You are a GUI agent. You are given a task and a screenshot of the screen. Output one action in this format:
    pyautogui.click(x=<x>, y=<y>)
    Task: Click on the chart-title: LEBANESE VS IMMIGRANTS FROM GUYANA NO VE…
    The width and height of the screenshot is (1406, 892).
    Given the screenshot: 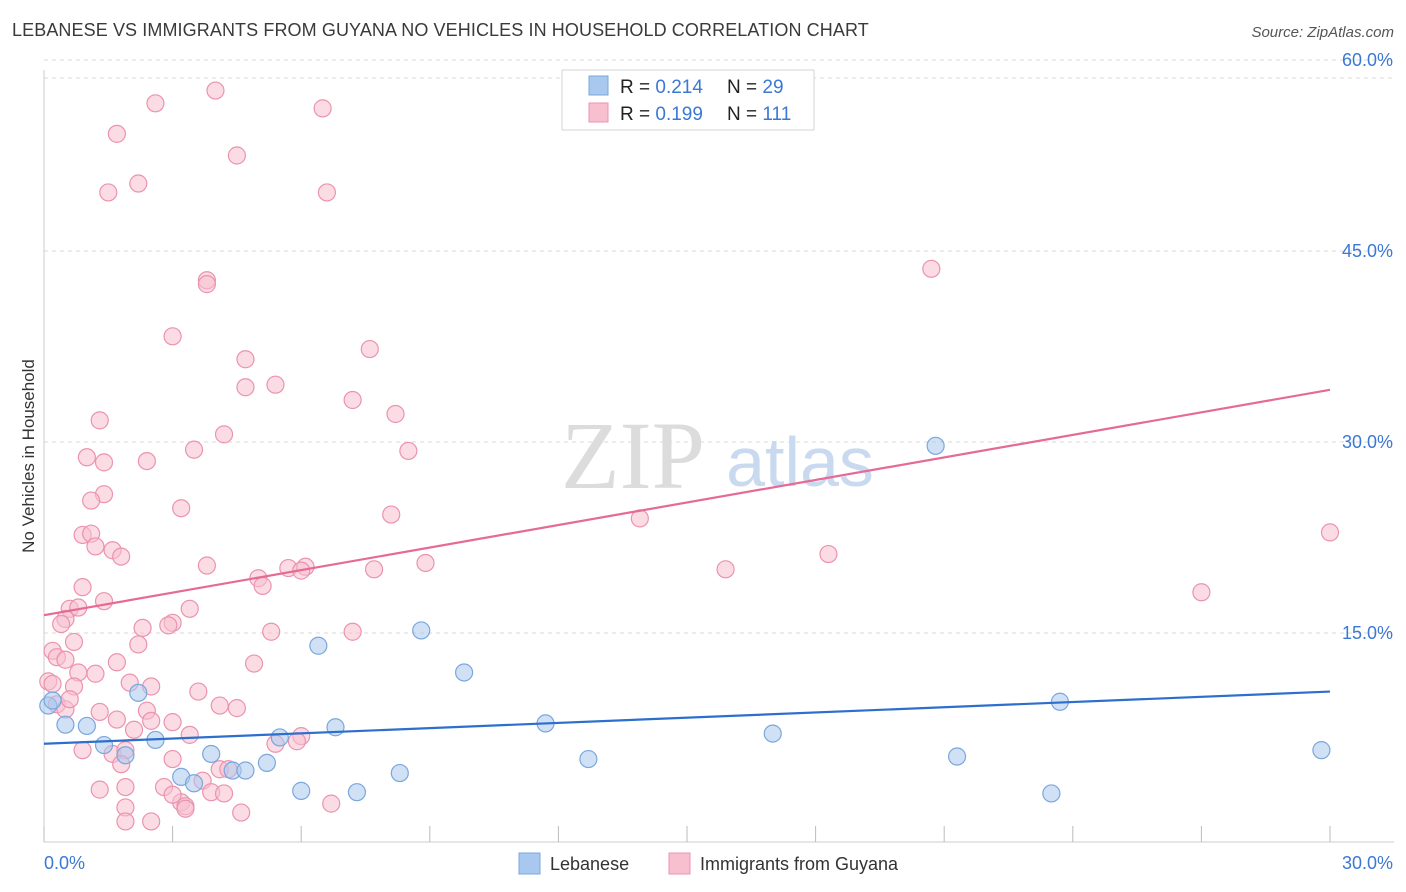 What is the action you would take?
    pyautogui.click(x=440, y=30)
    